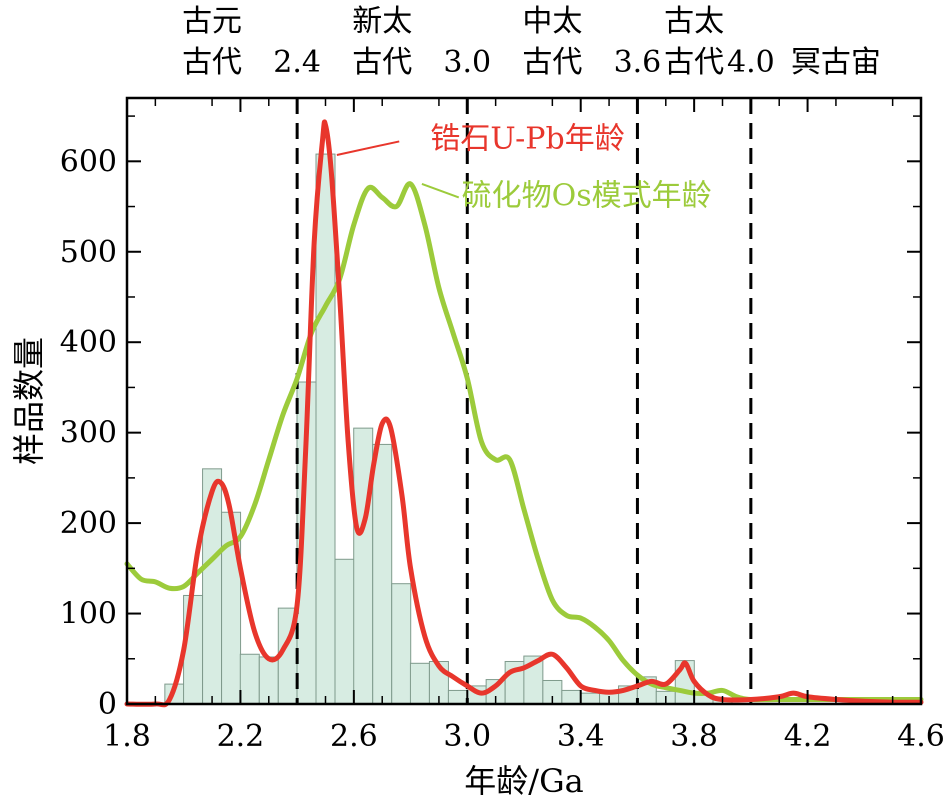 This screenshot has width=945, height=805. Describe the element at coordinates (694, 21) in the screenshot. I see `era-label: 古太` at that location.